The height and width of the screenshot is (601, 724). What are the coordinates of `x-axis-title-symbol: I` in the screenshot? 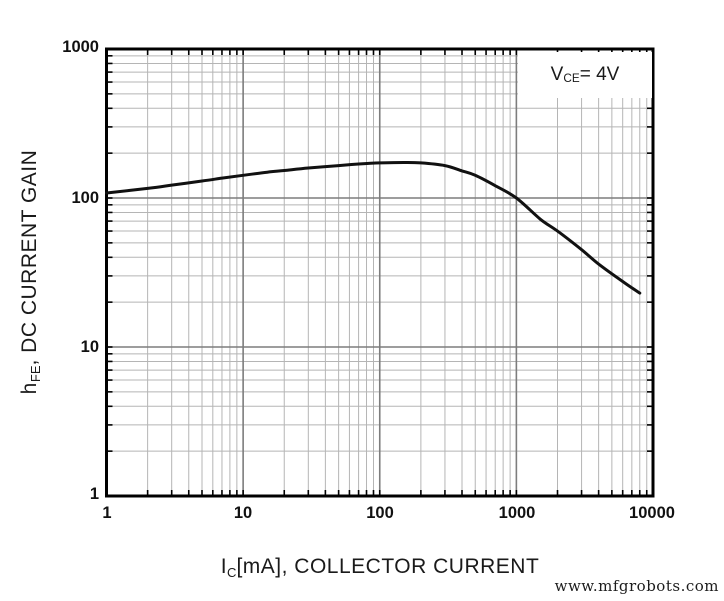 It's located at (224, 566).